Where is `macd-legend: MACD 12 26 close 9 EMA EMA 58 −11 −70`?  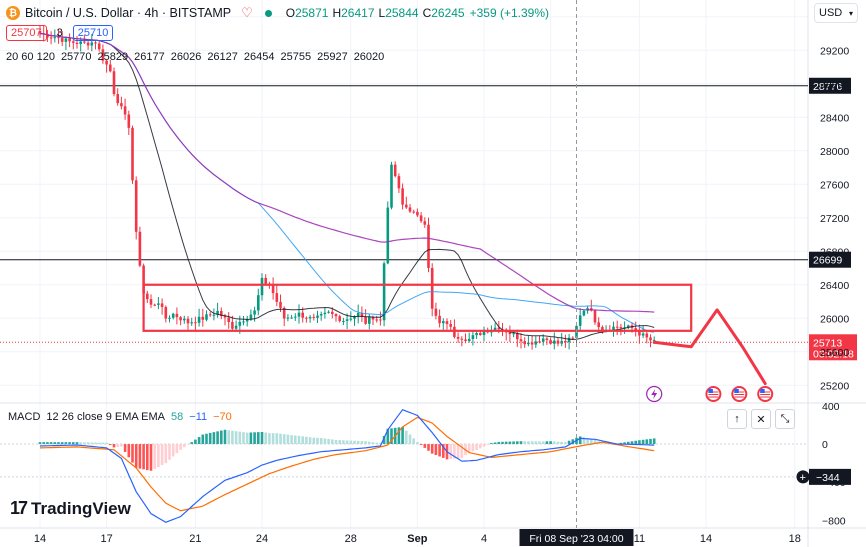
macd-legend: MACD 12 26 close 9 EMA EMA 58 −11 −70 is located at coordinates (120, 417).